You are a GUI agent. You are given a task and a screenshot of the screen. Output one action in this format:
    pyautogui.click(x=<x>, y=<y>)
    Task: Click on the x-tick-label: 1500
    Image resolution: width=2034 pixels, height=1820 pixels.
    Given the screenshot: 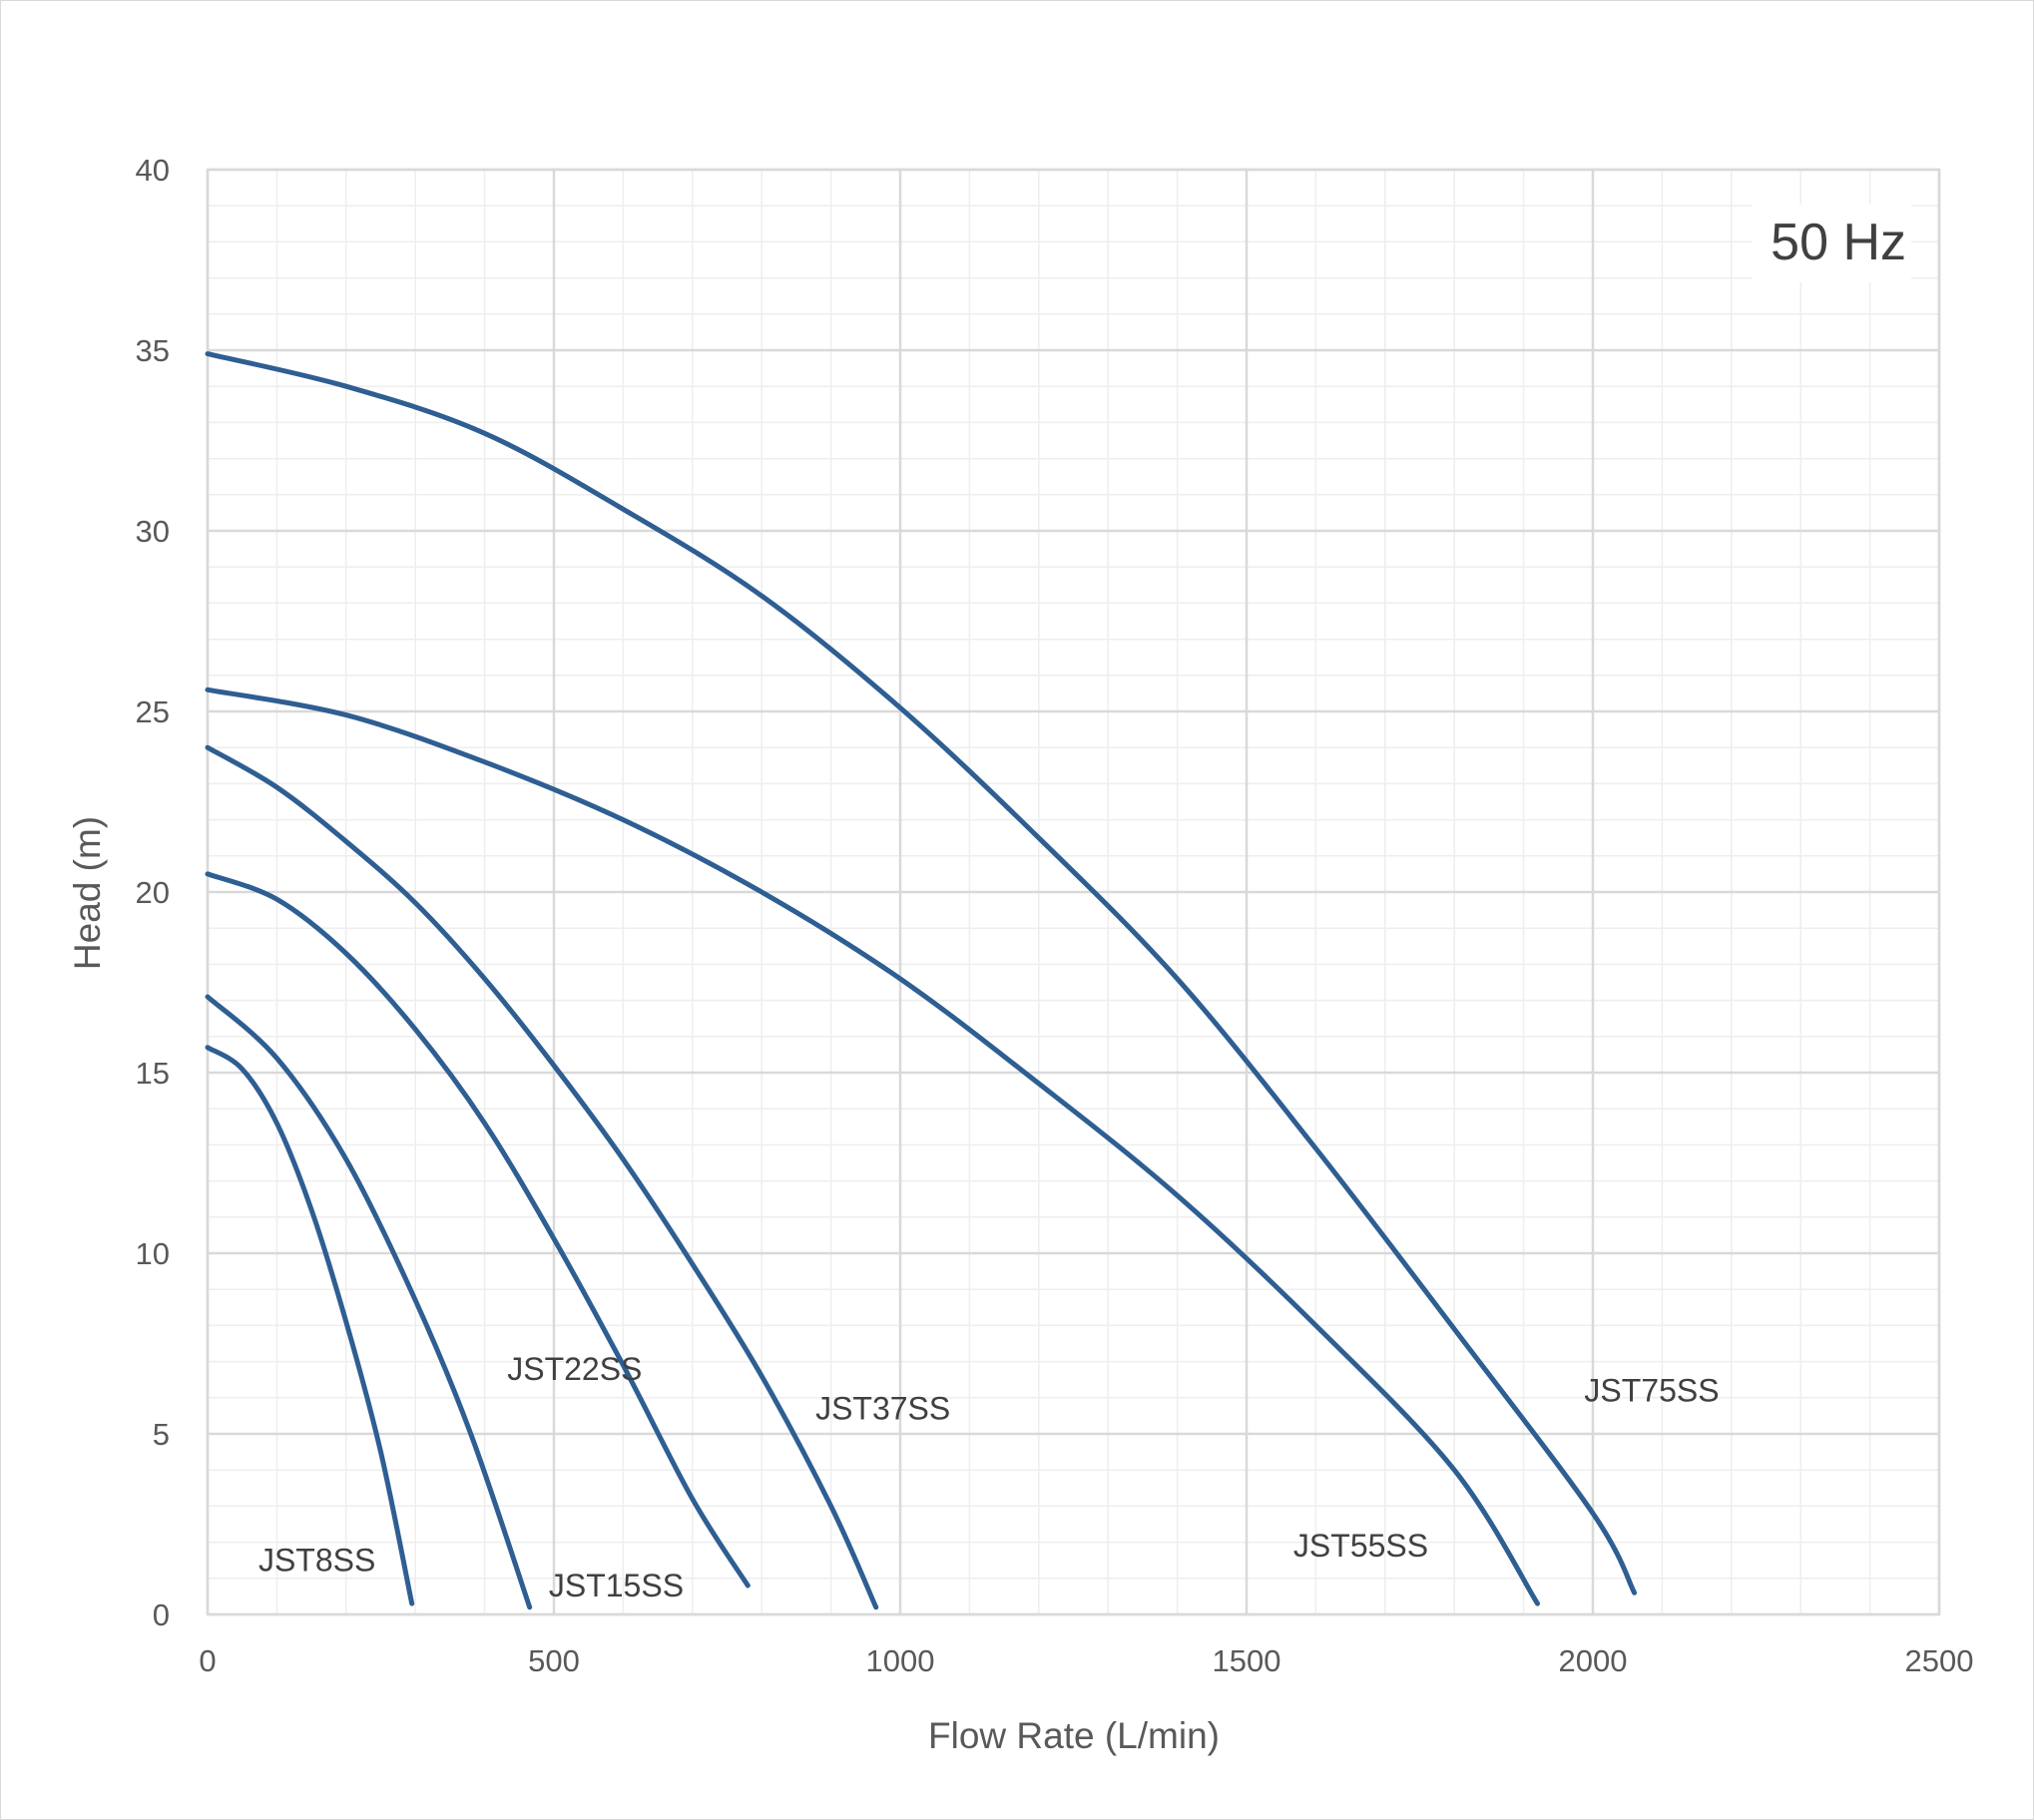 What is the action you would take?
    pyautogui.click(x=1247, y=1661)
    